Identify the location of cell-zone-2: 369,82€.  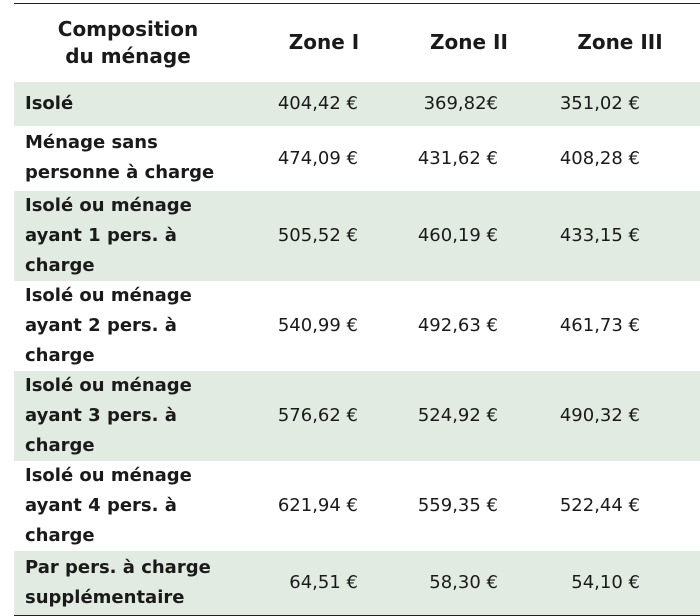
(460, 103).